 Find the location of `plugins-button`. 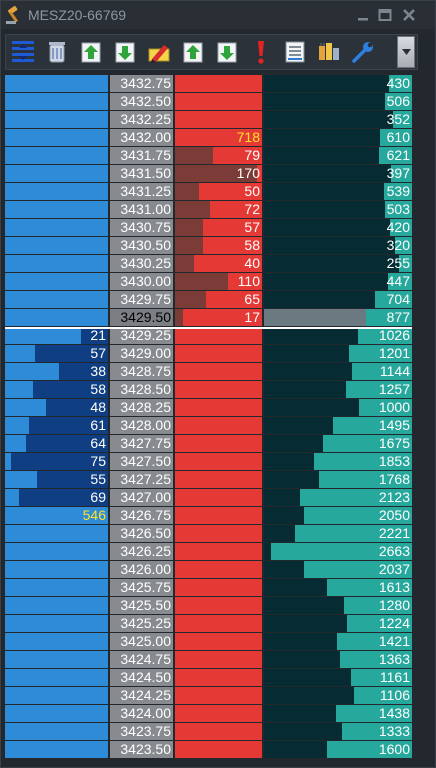

plugins-button is located at coordinates (329, 52).